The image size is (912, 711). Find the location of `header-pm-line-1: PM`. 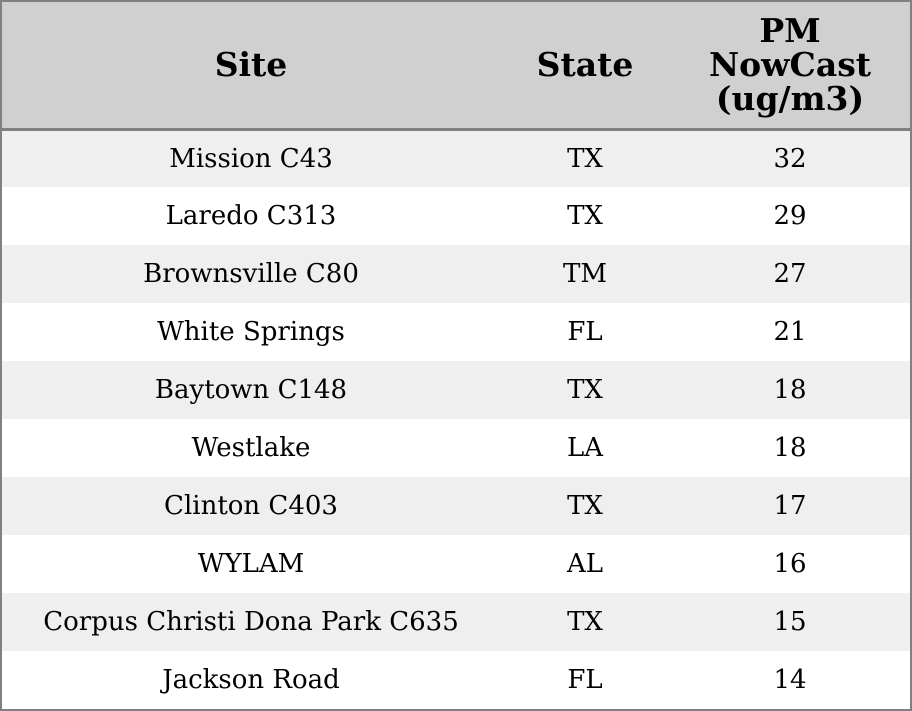

header-pm-line-1: PM is located at coordinates (790, 30).